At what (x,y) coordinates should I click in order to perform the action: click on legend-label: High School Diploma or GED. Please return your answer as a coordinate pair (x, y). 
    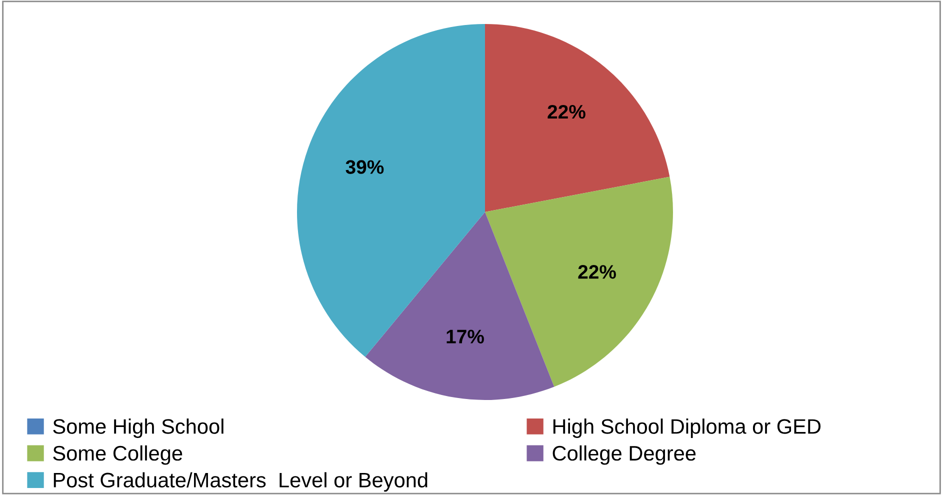
    Looking at the image, I should click on (687, 428).